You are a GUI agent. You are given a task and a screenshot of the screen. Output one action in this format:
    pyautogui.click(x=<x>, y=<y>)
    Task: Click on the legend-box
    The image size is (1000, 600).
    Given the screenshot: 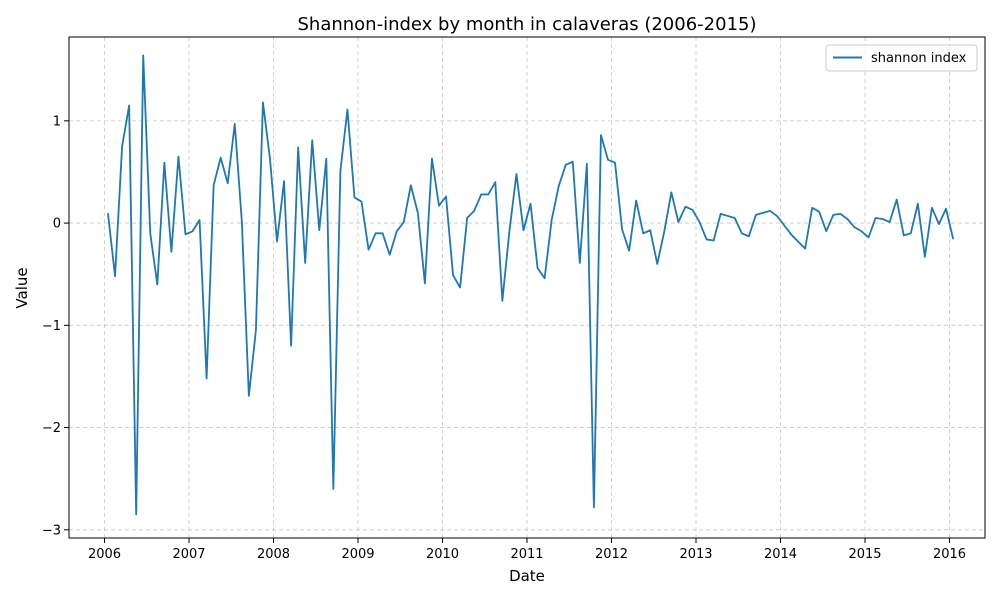 What is the action you would take?
    pyautogui.click(x=901, y=58)
    